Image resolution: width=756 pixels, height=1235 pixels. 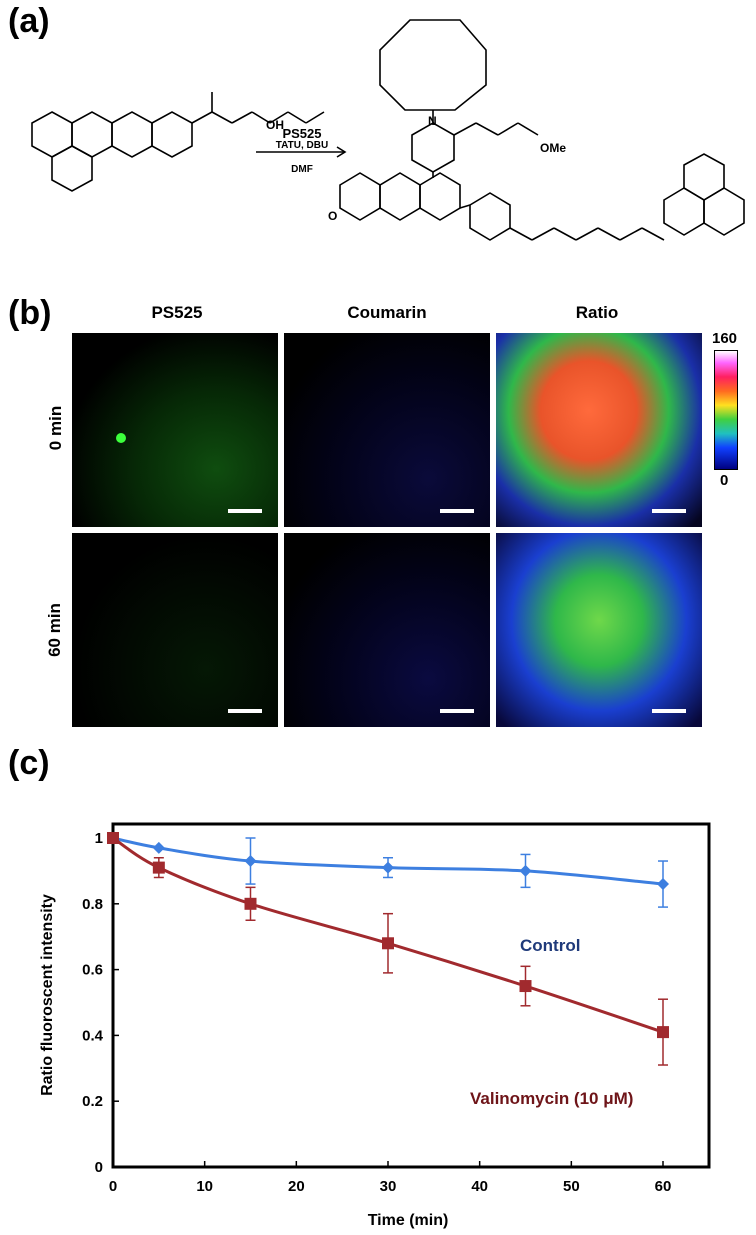 I want to click on oh-label: OH, so click(x=275, y=125).